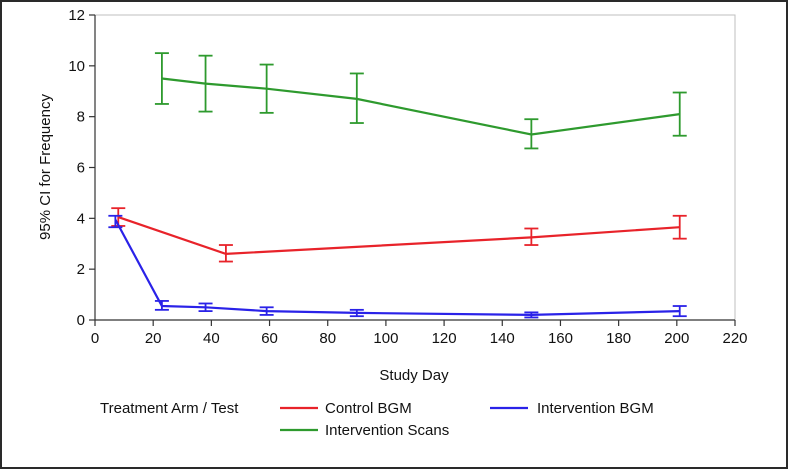  What do you see at coordinates (734, 338) in the screenshot?
I see `x-tick-label: 220` at bounding box center [734, 338].